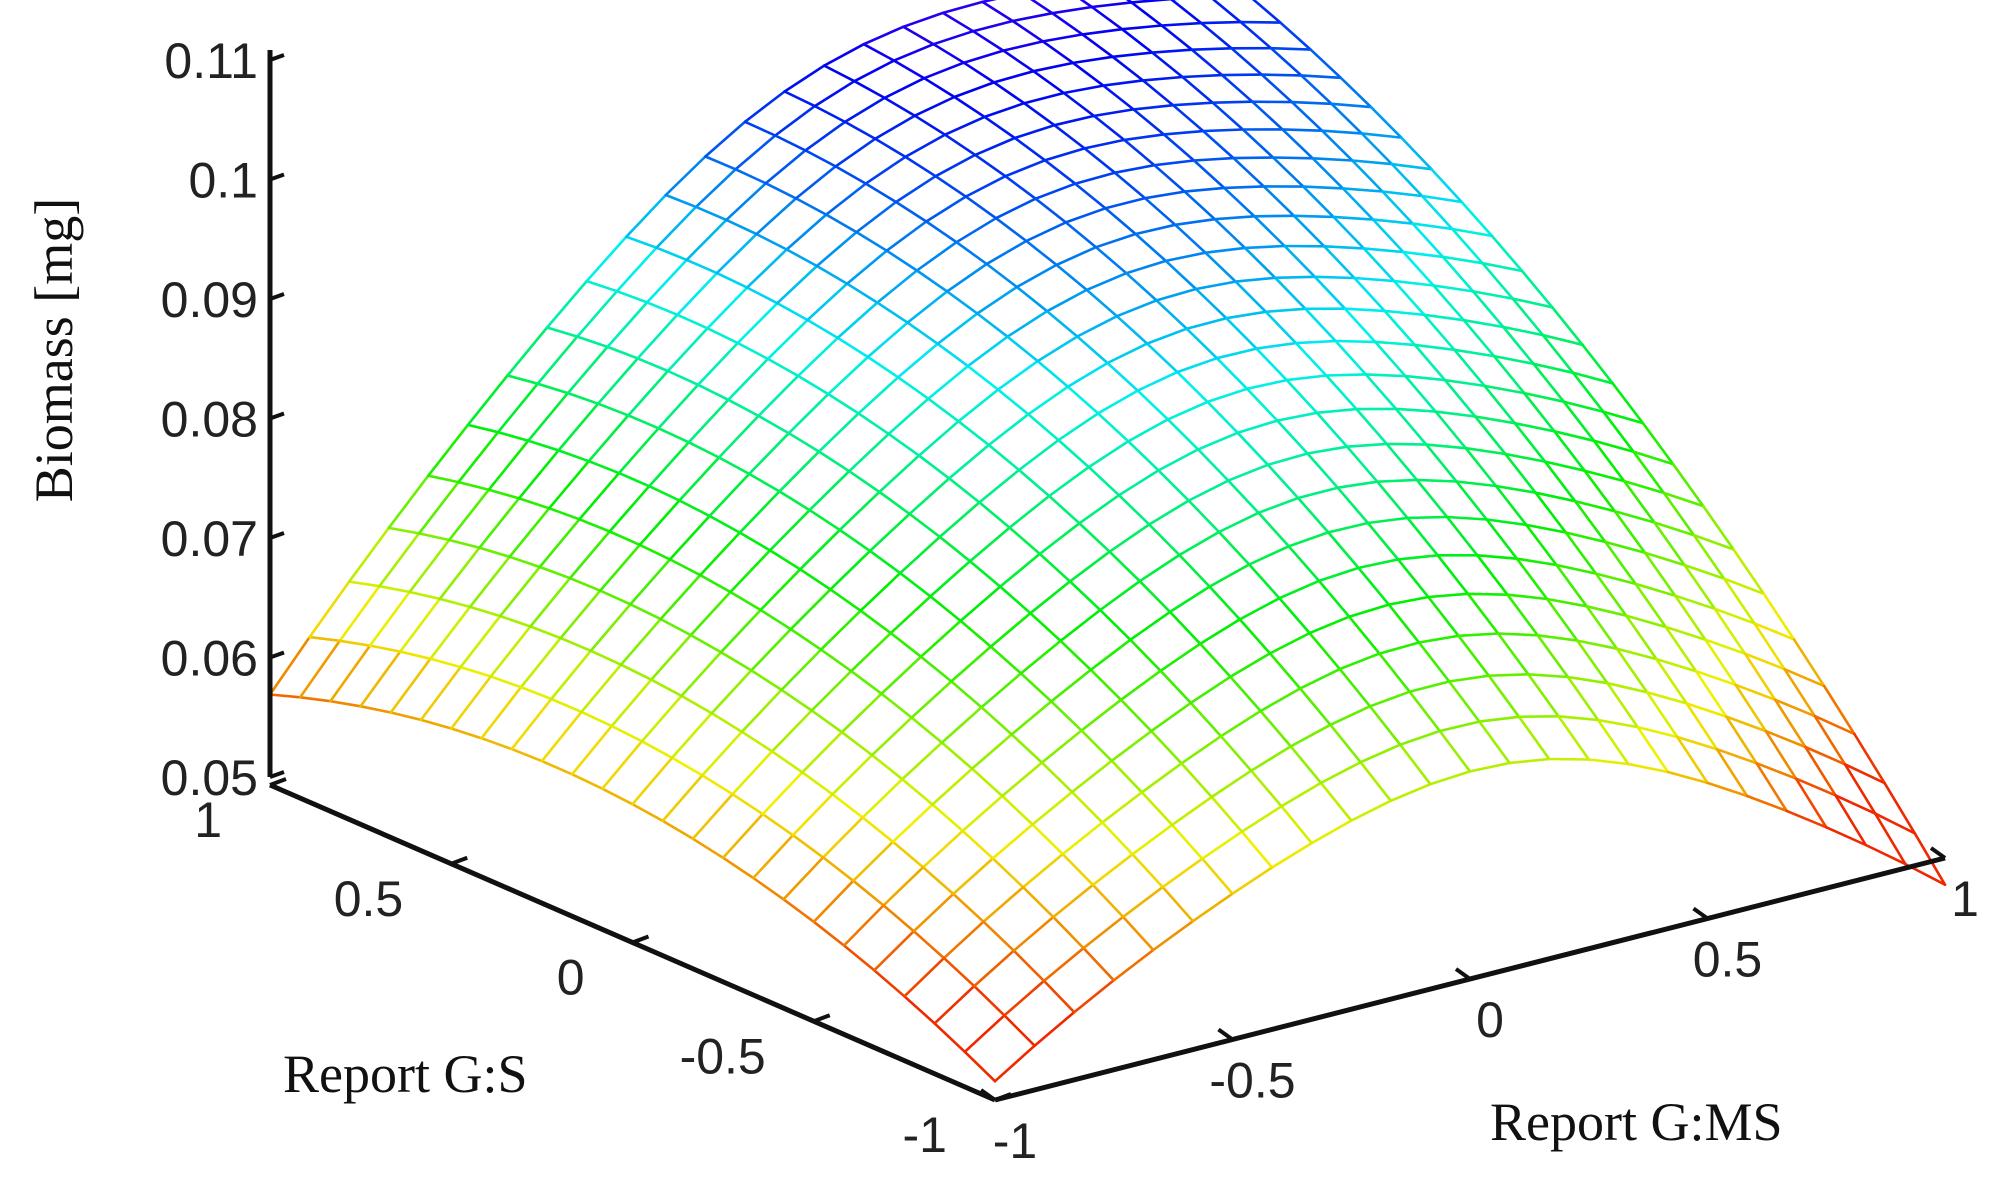 The height and width of the screenshot is (1199, 1999). Describe the element at coordinates (723, 1056) in the screenshot. I see `y-tick-label: -0.5` at that location.